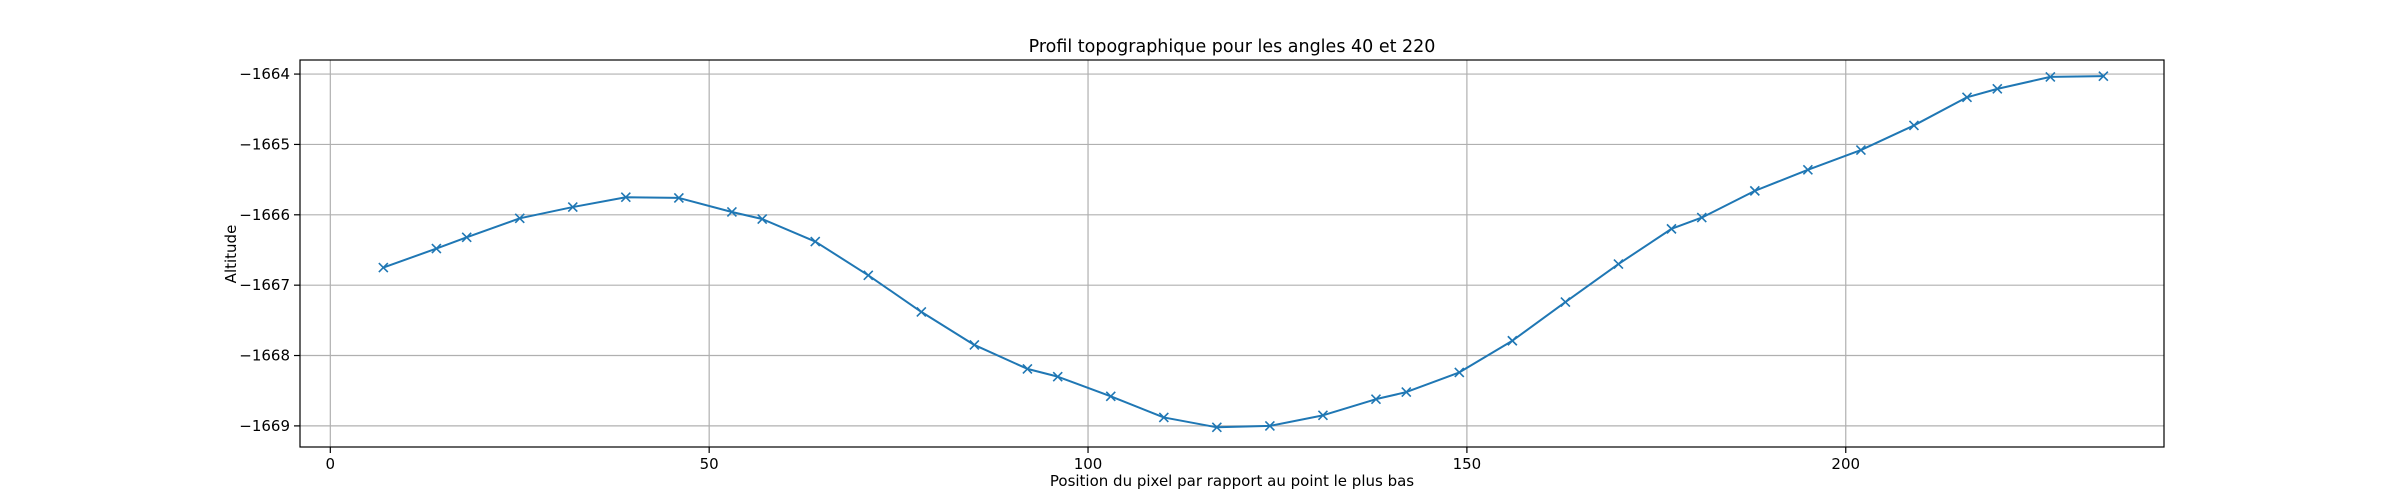  Describe the element at coordinates (264, 215) in the screenshot. I see `y-tick-label: −1666` at that location.